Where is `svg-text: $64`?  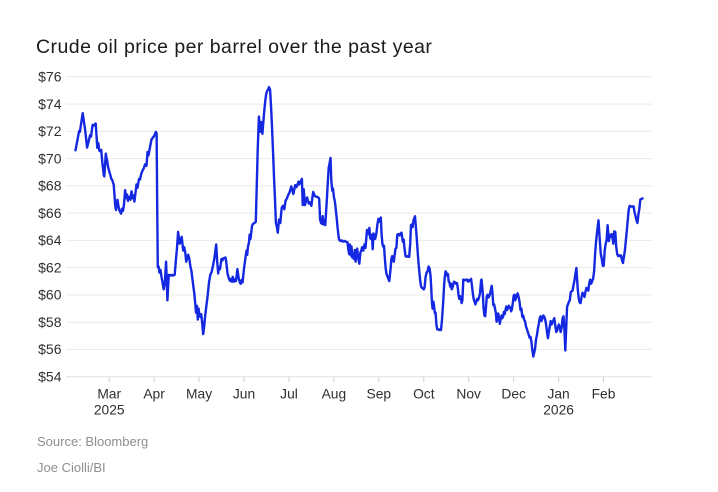
svg-text: $64 is located at coordinates (50, 240).